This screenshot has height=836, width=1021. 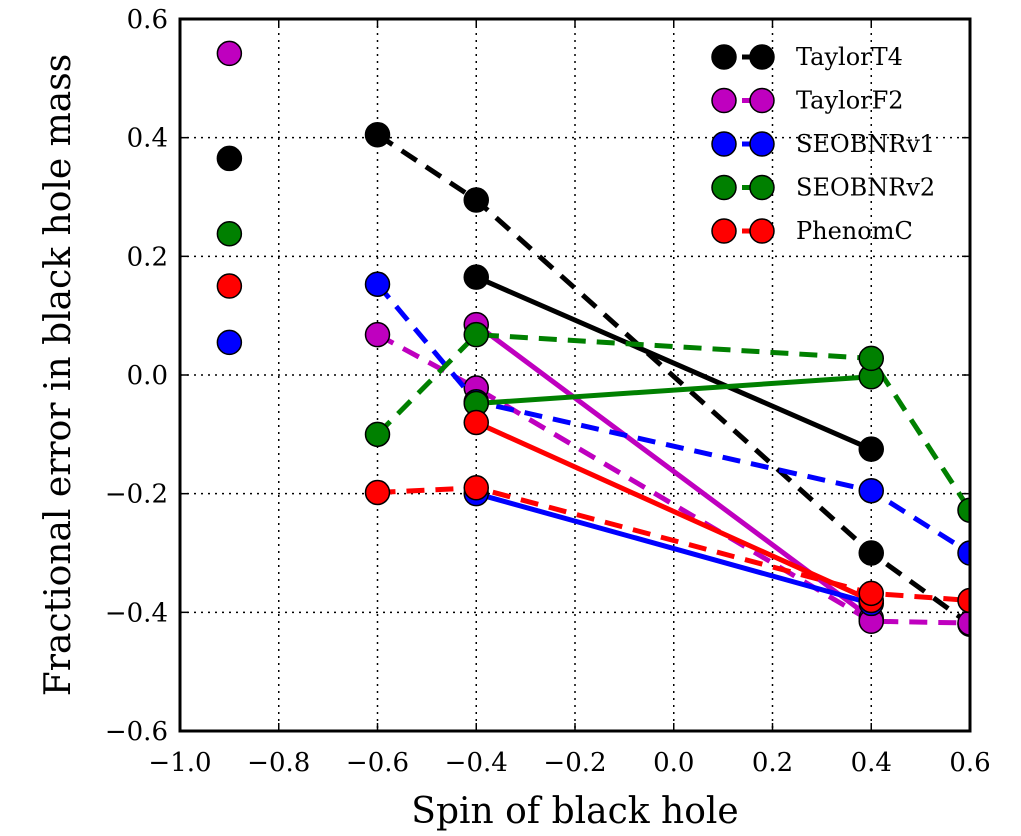 I want to click on legend-item-phenomc: PhenomC, so click(x=812, y=231).